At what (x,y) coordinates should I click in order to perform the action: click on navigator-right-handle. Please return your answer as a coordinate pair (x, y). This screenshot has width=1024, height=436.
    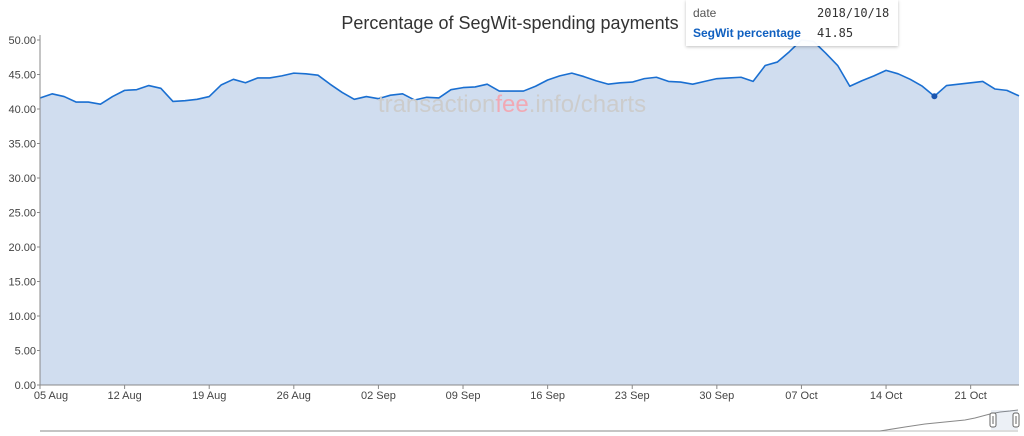
    Looking at the image, I should click on (1016, 420).